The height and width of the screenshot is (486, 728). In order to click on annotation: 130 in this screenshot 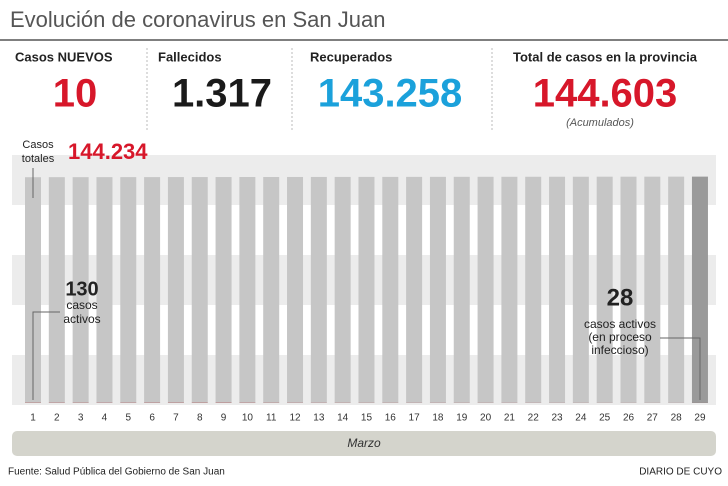, I will do `click(81, 289)`.